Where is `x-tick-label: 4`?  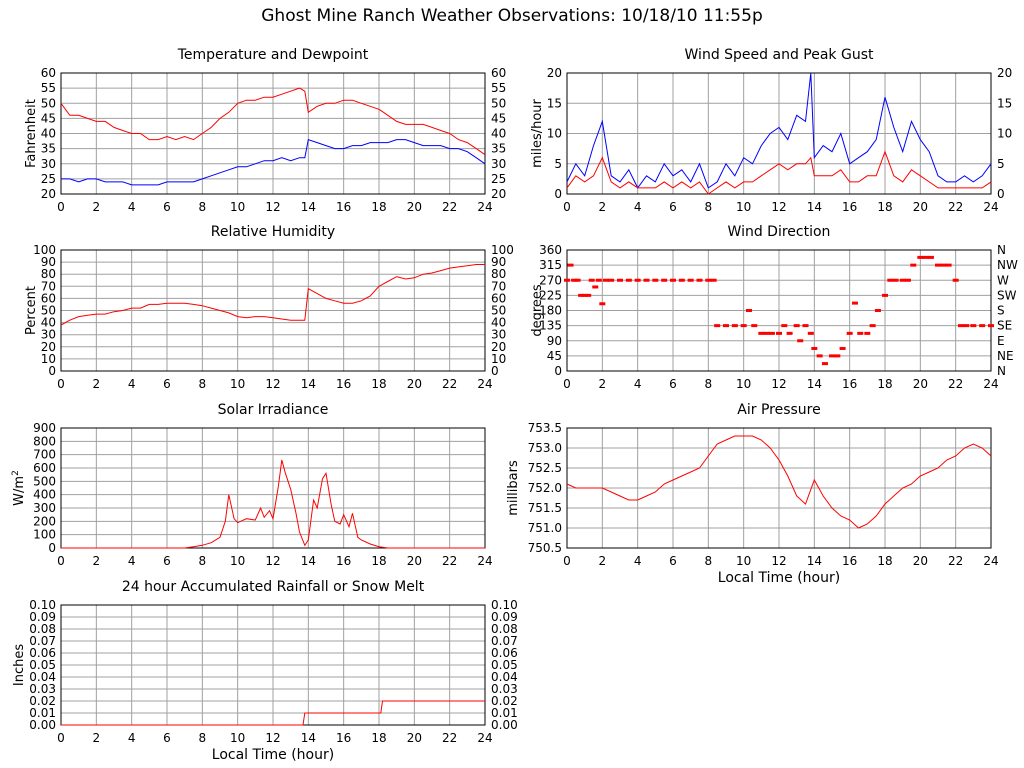 x-tick-label: 4 is located at coordinates (132, 738).